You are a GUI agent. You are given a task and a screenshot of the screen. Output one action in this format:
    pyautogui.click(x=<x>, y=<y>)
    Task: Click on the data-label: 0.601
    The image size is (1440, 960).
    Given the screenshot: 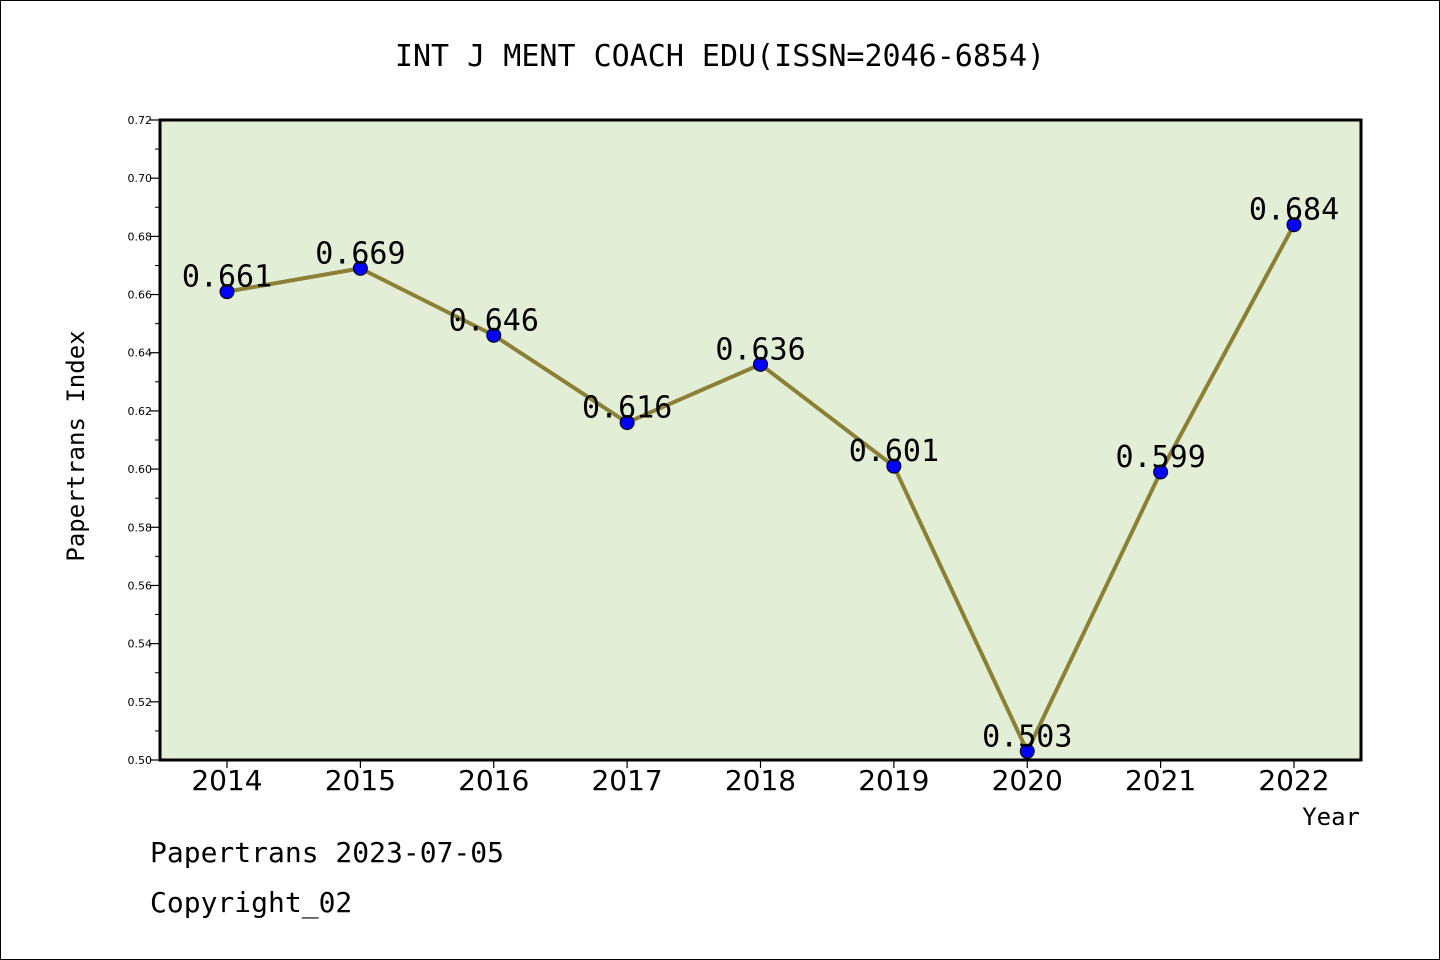 What is the action you would take?
    pyautogui.click(x=894, y=451)
    